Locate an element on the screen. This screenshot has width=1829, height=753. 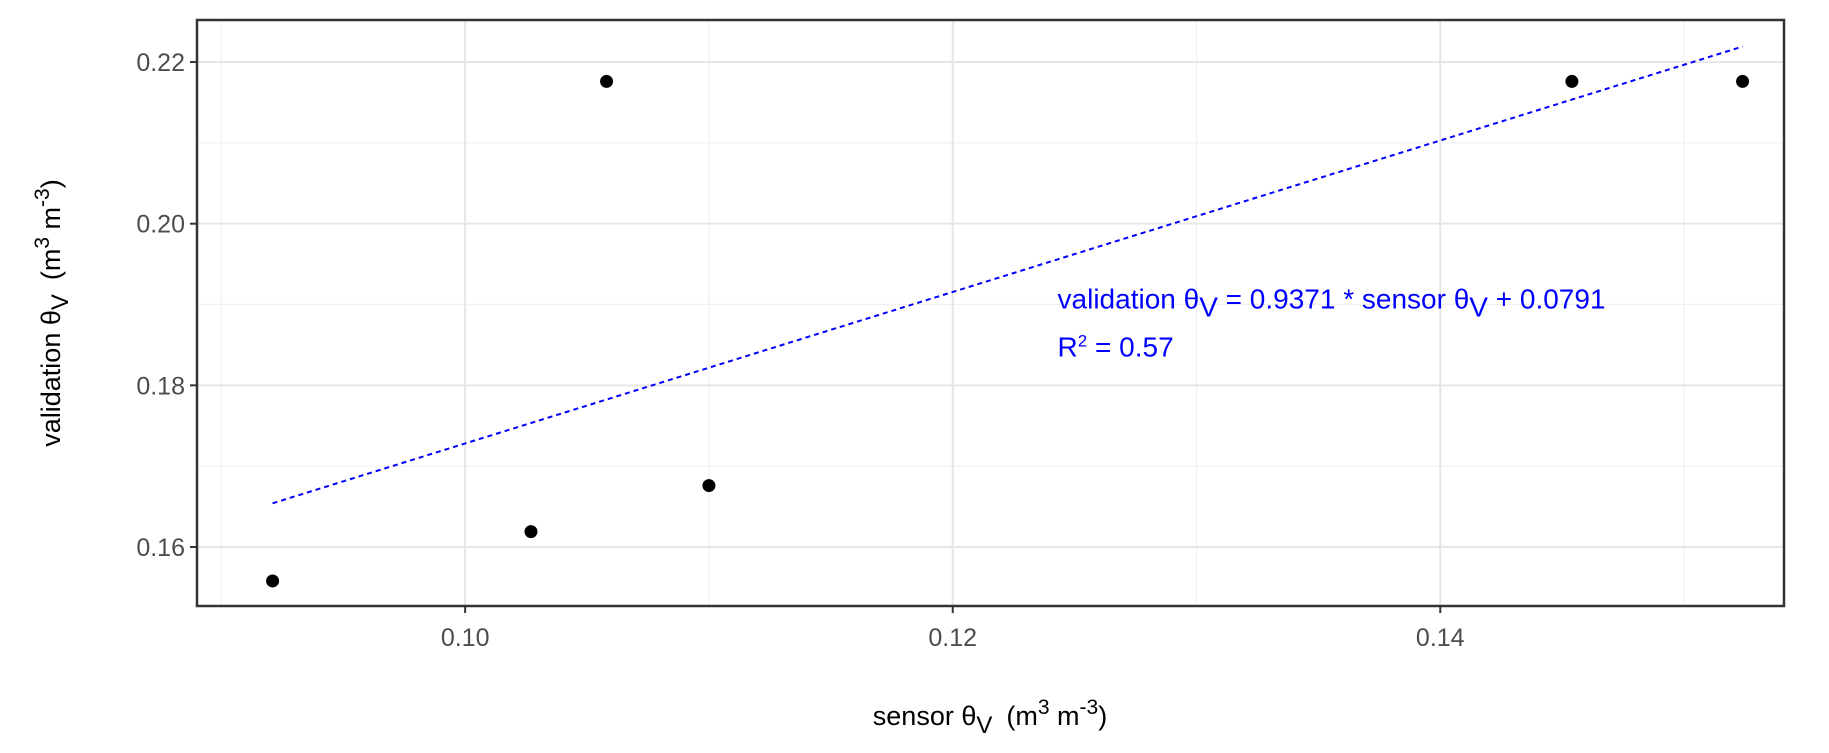
r-squared-label: R2 = 0.57 is located at coordinates (1116, 347).